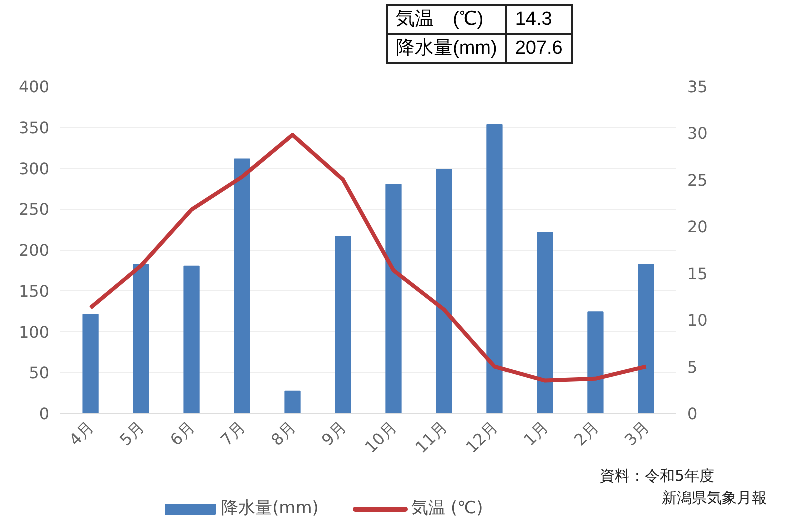 This screenshot has width=806, height=530. Describe the element at coordinates (658, 476) in the screenshot. I see `text: 資料：令和5年度` at that location.